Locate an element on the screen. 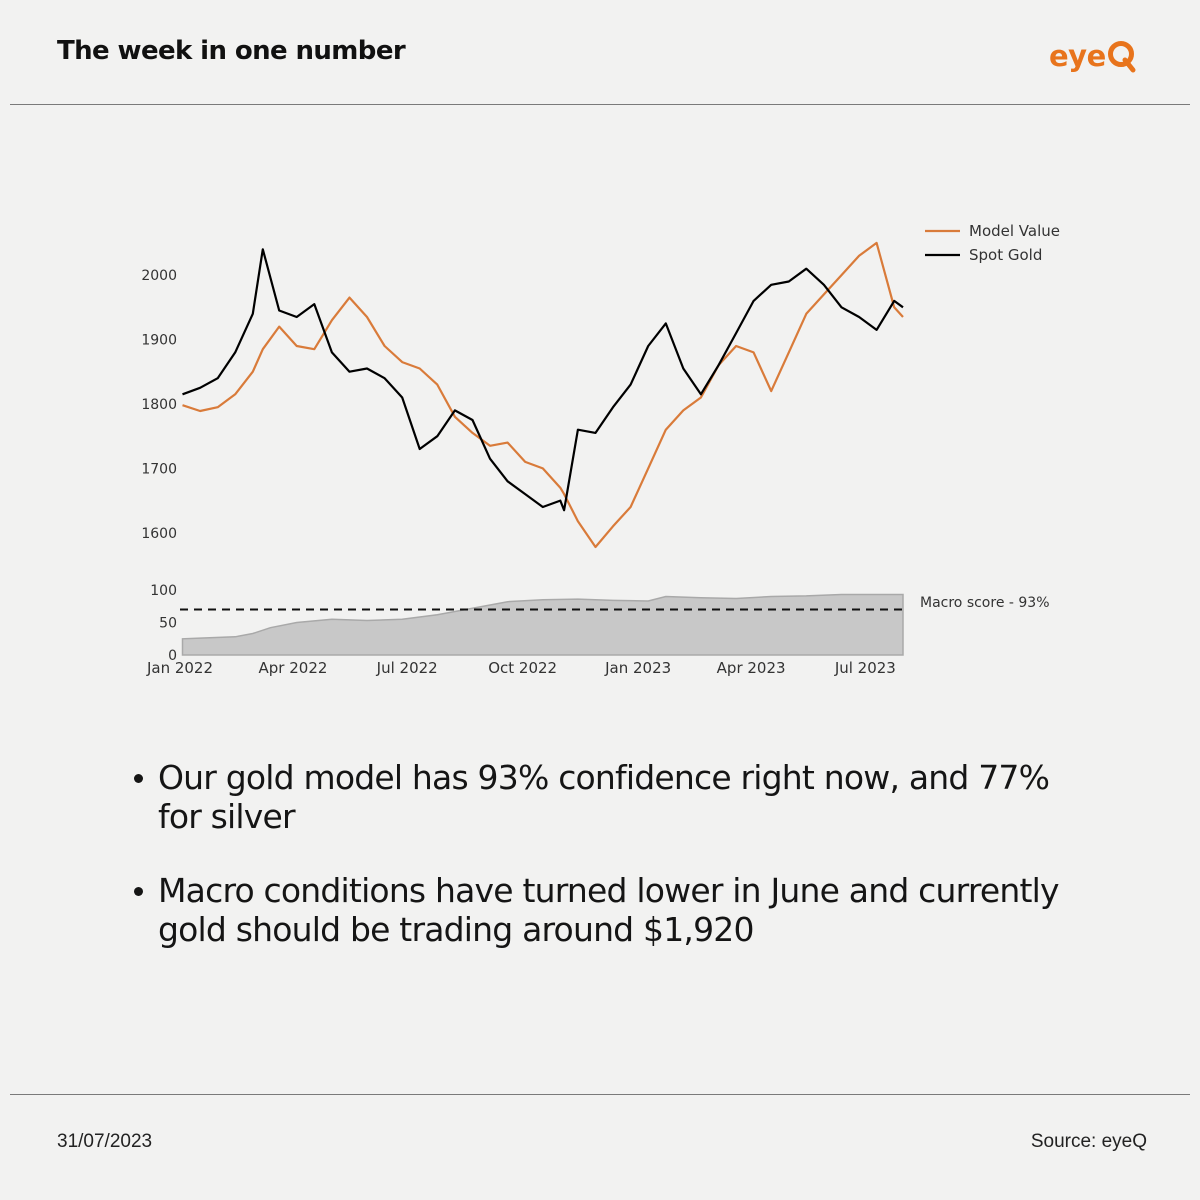 The width and height of the screenshot is (1200, 1200). page-title: The week in one number is located at coordinates (231, 51).